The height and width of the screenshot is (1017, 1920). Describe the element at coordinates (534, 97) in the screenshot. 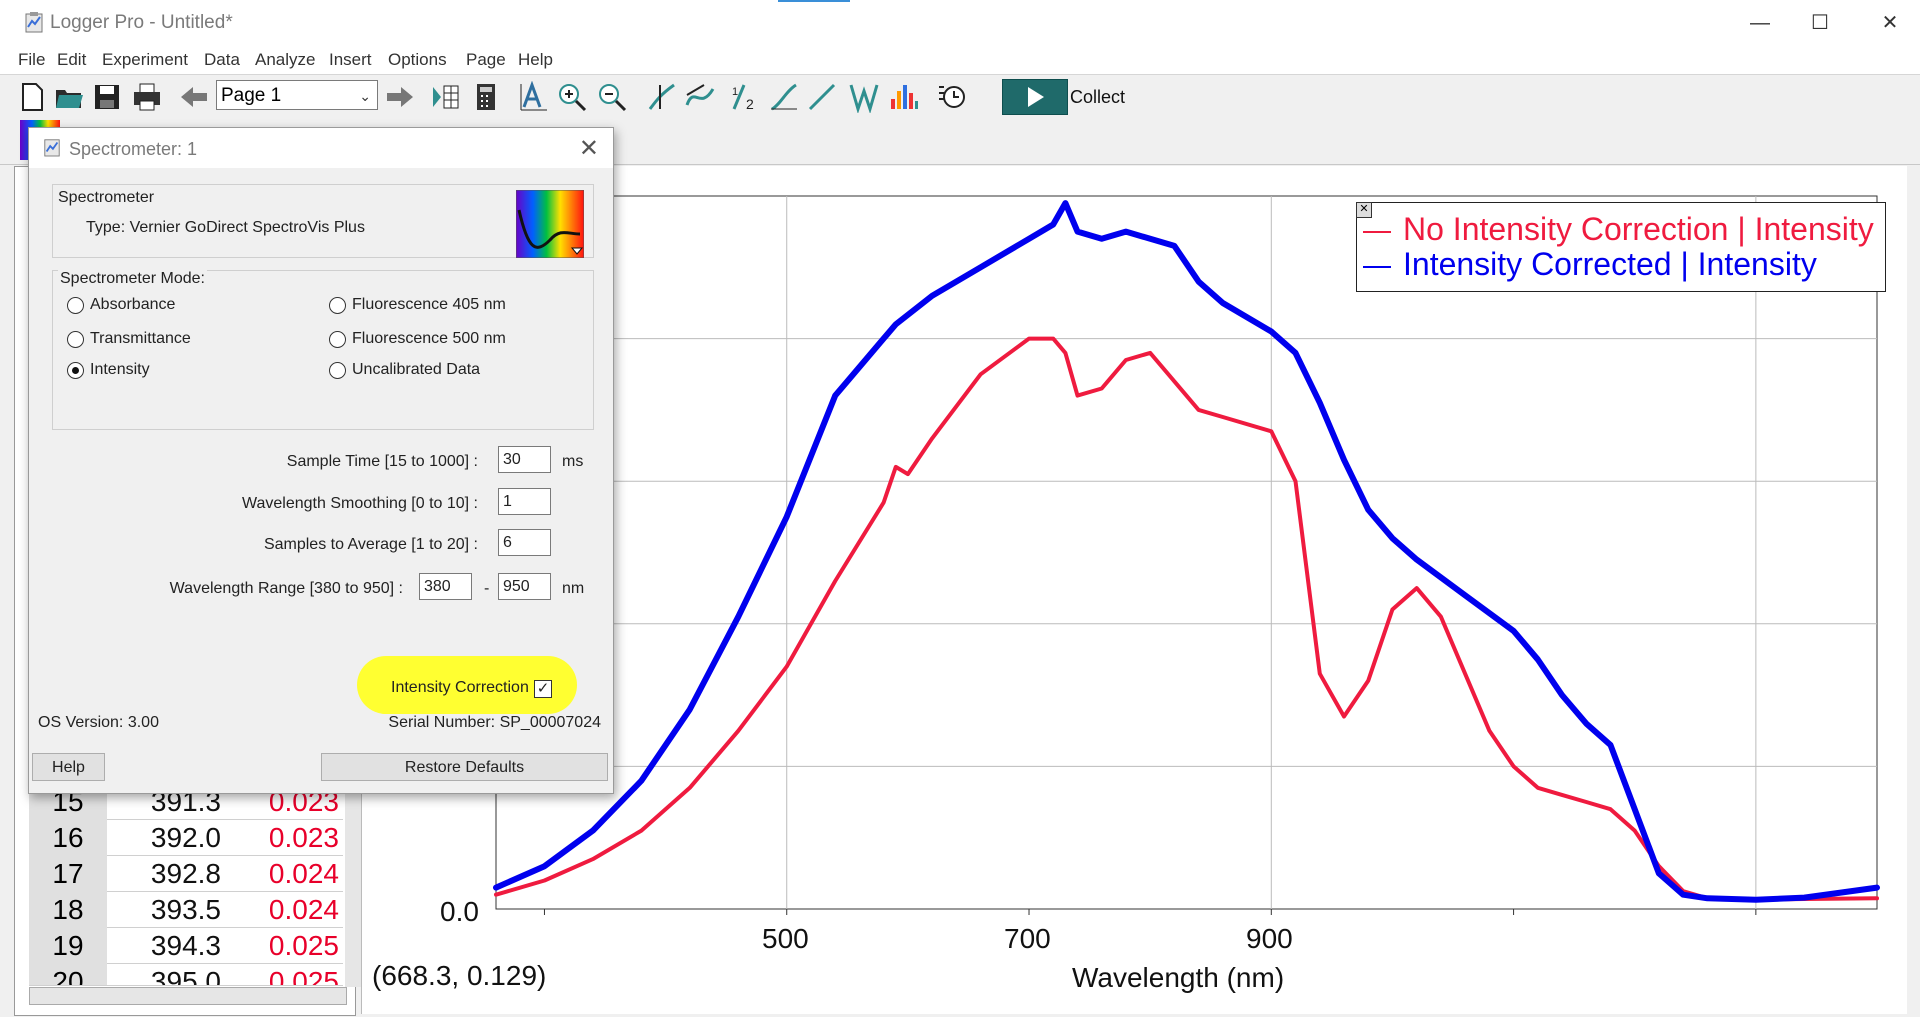

I see `autoscale-icon` at that location.